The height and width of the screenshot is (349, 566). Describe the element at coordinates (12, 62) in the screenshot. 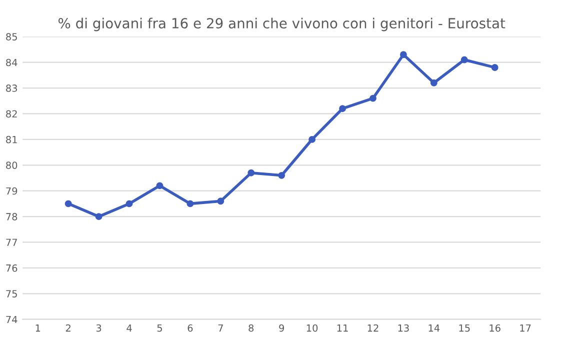

I see `y-tick-label: 84` at that location.